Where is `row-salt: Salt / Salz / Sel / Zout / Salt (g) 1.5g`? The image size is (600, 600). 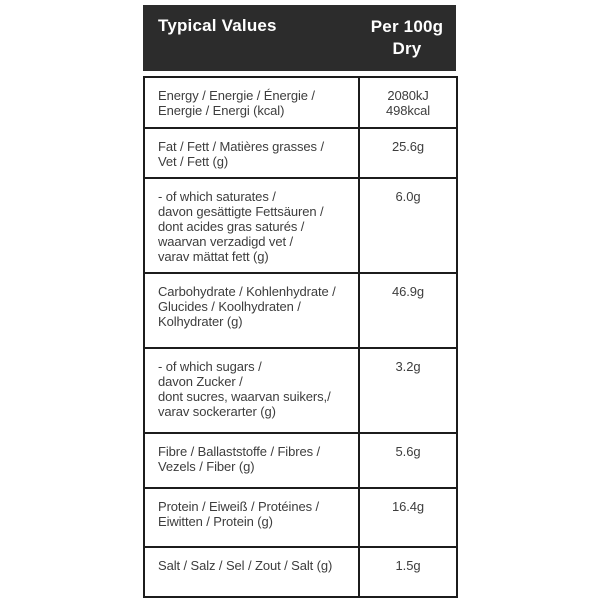
row-salt: Salt / Salz / Sel / Zout / Salt (g) 1.5g is located at coordinates (300, 572).